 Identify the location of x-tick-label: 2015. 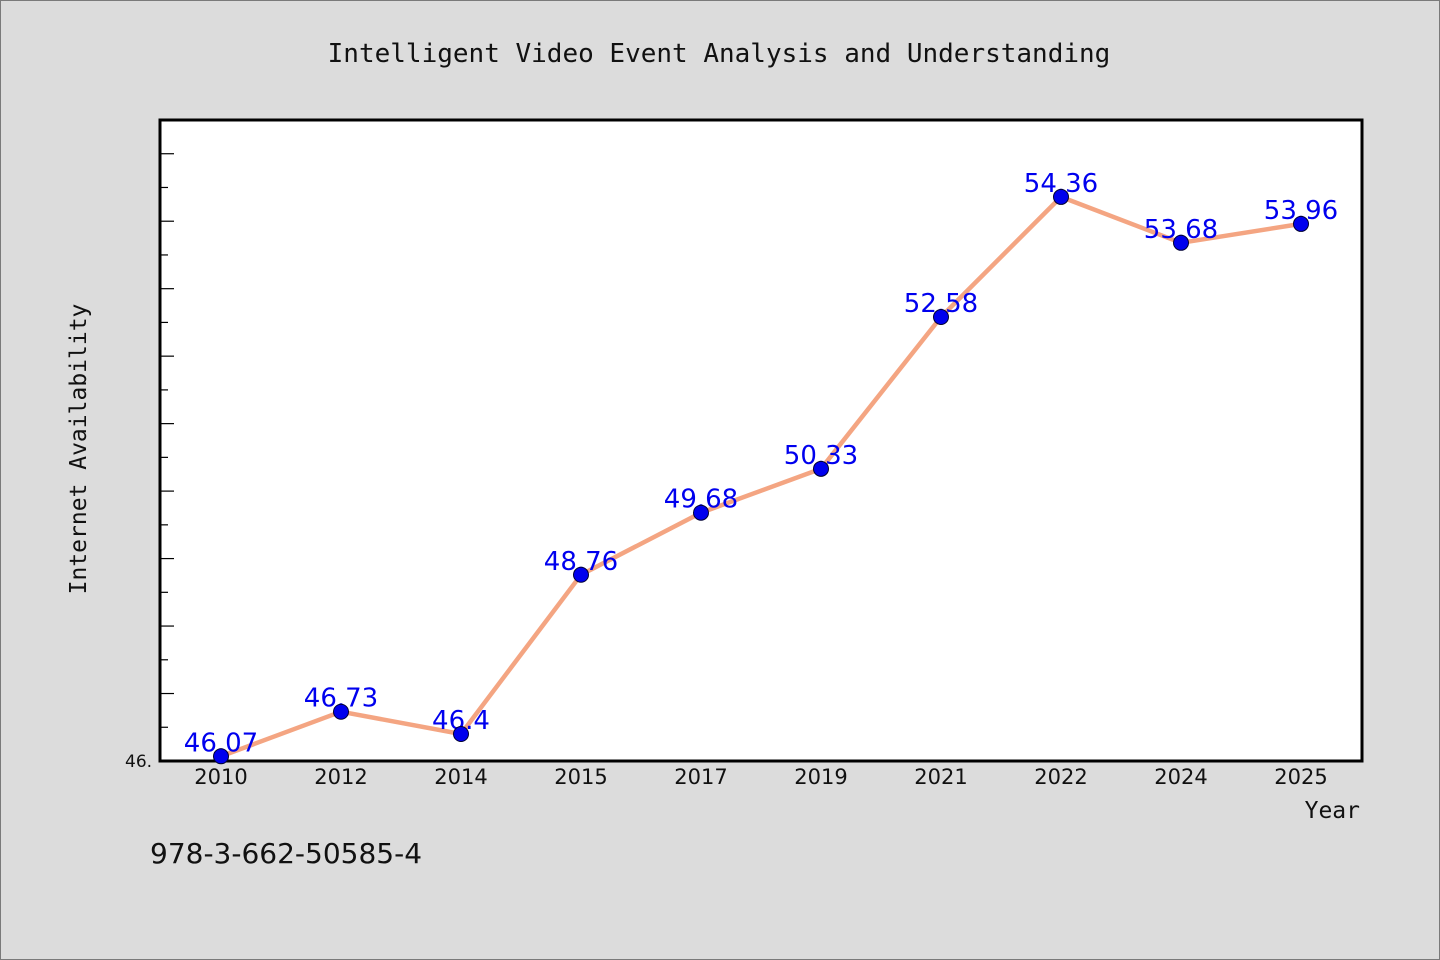
(580, 777).